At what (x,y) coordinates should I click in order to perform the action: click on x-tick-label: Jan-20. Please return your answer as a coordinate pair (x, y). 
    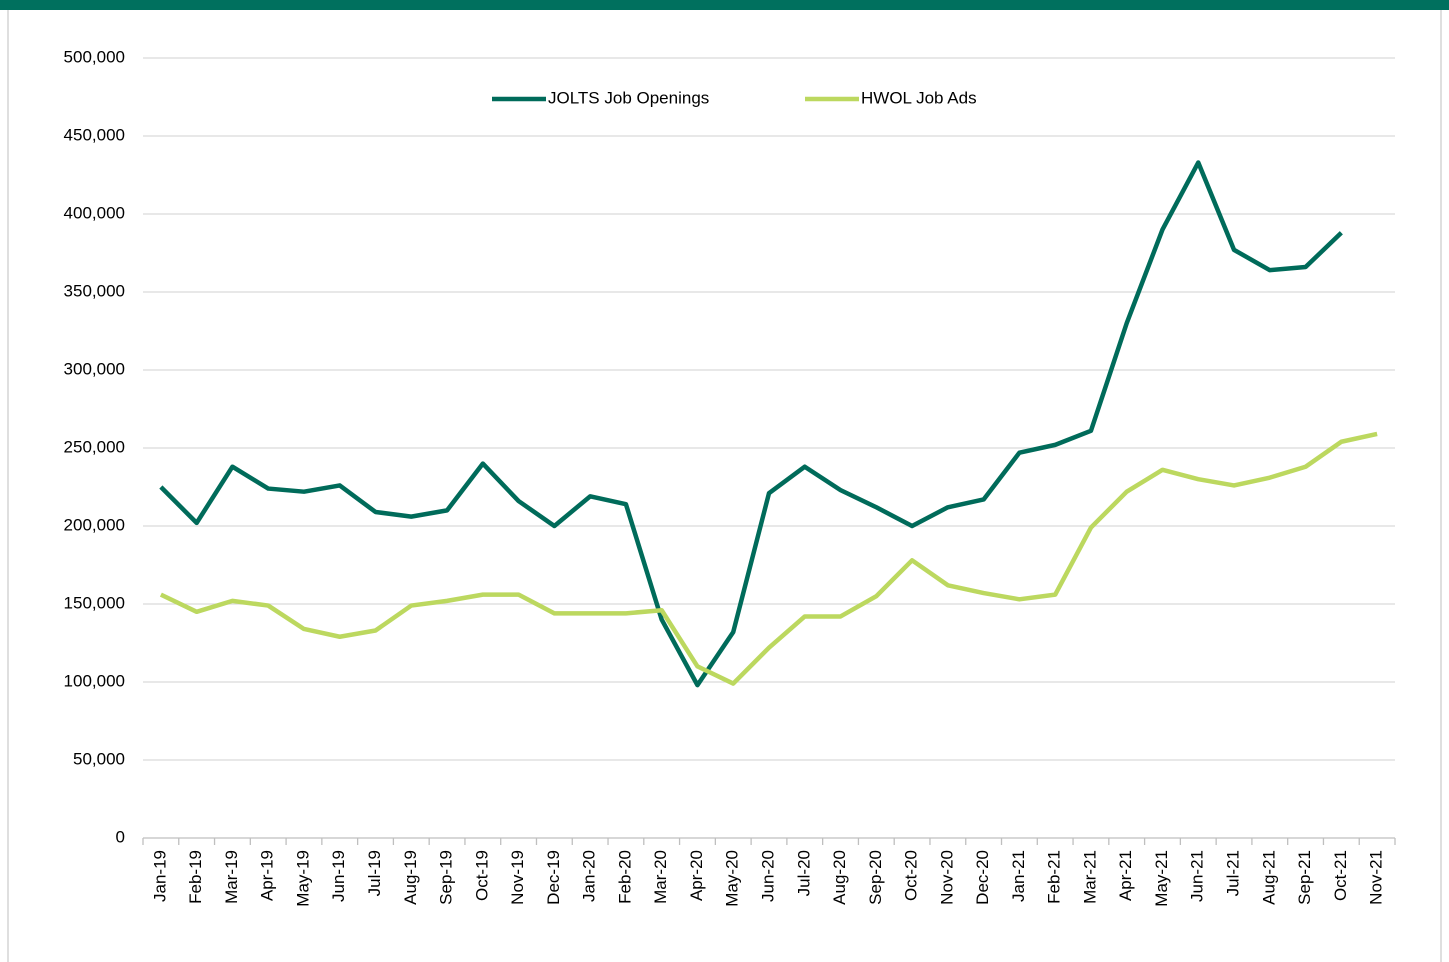
    Looking at the image, I should click on (589, 876).